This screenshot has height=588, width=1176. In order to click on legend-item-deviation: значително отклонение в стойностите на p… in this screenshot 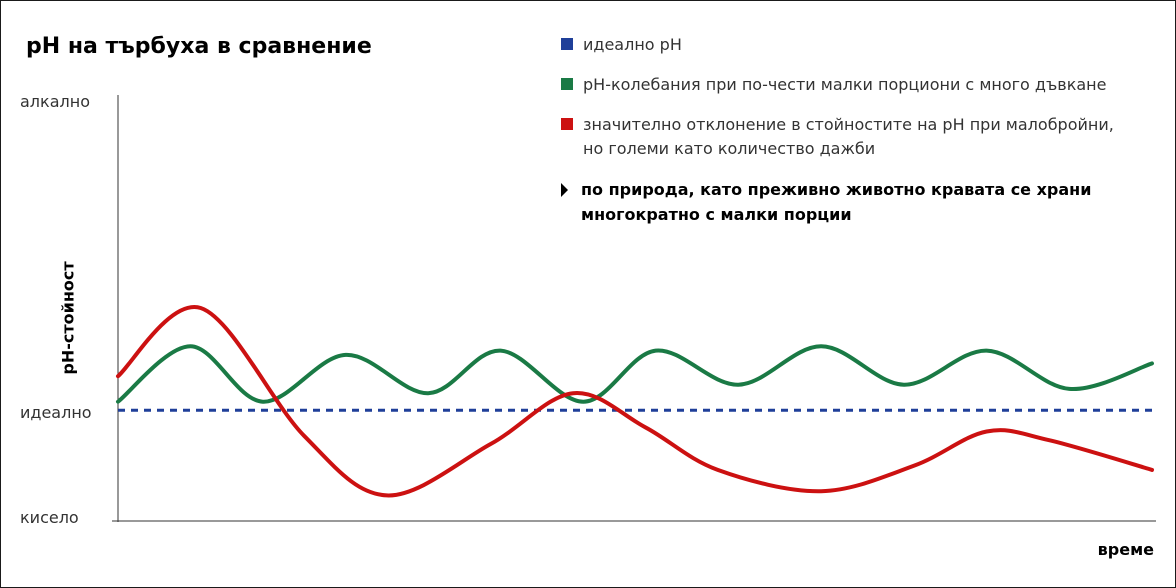, I will do `click(841, 137)`.